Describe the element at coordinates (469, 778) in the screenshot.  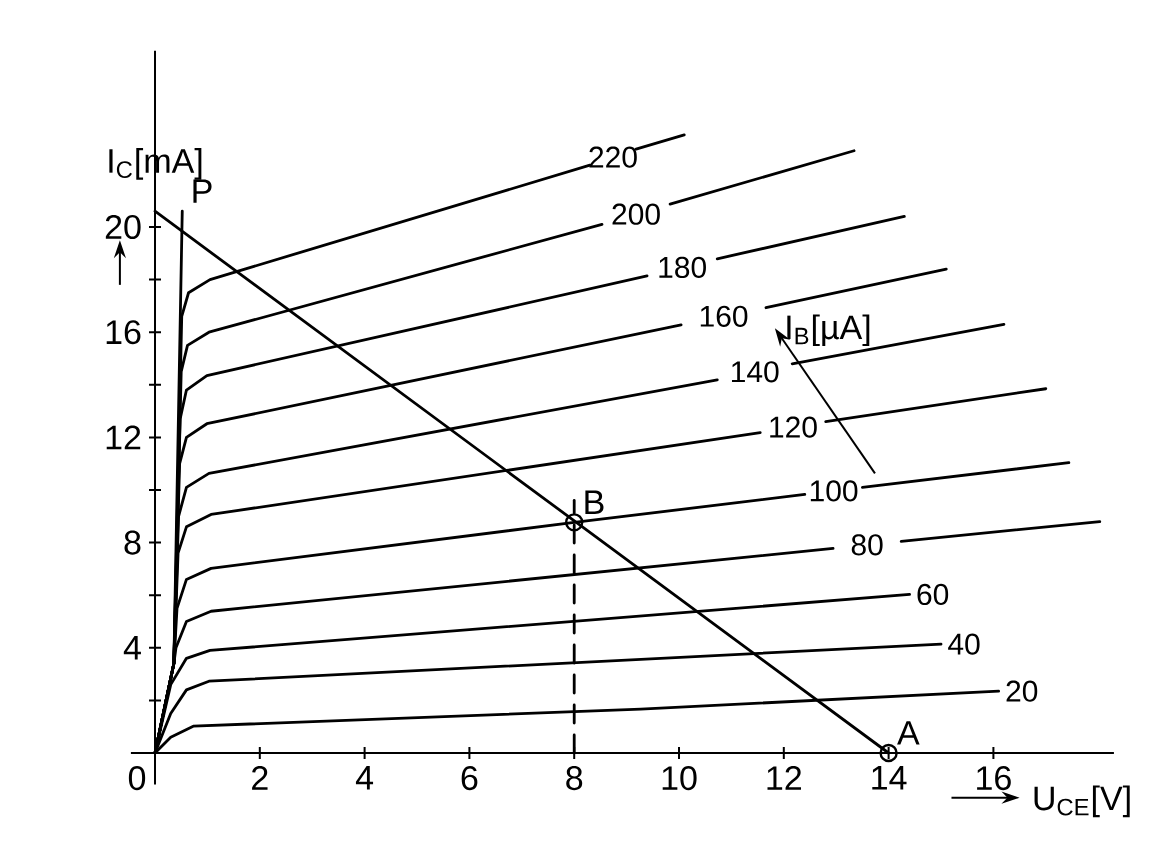
I see `x-tick-label: 6` at that location.